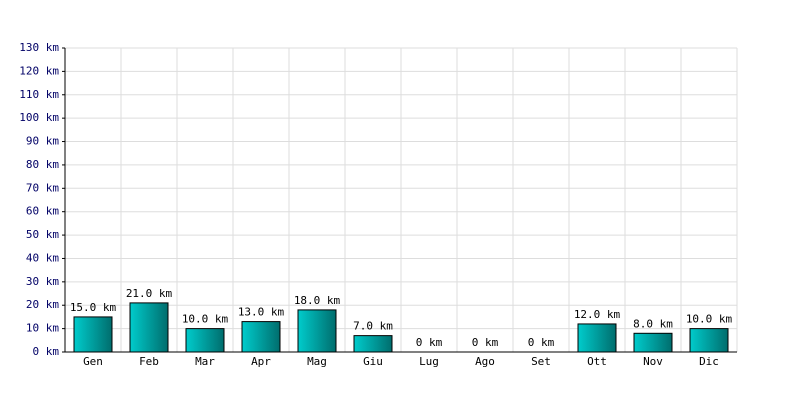 The width and height of the screenshot is (800, 400). What do you see at coordinates (653, 323) in the screenshot?
I see `value-label: 8.0 km` at bounding box center [653, 323].